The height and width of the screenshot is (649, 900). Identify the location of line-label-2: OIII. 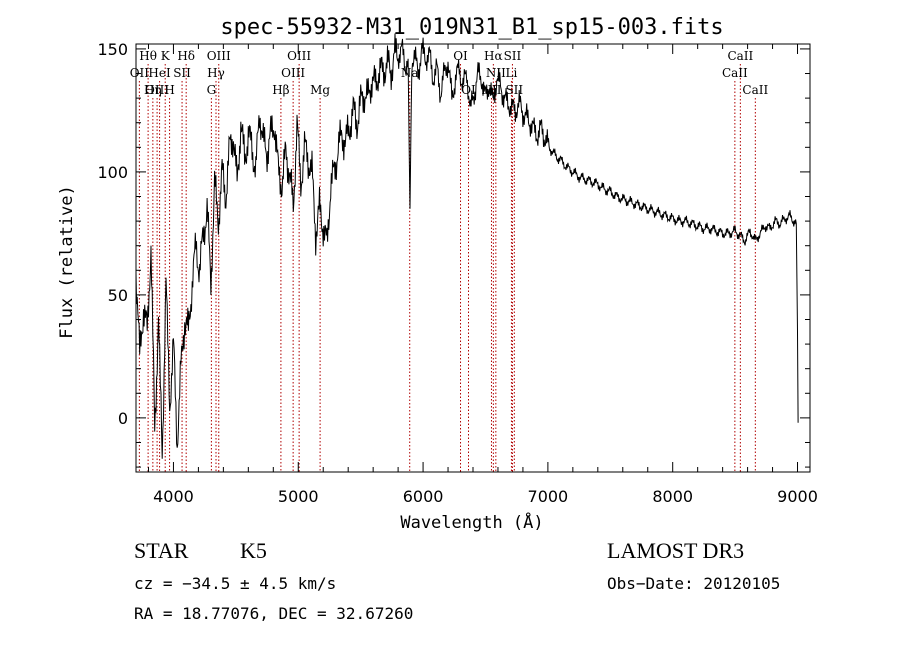
(157, 90).